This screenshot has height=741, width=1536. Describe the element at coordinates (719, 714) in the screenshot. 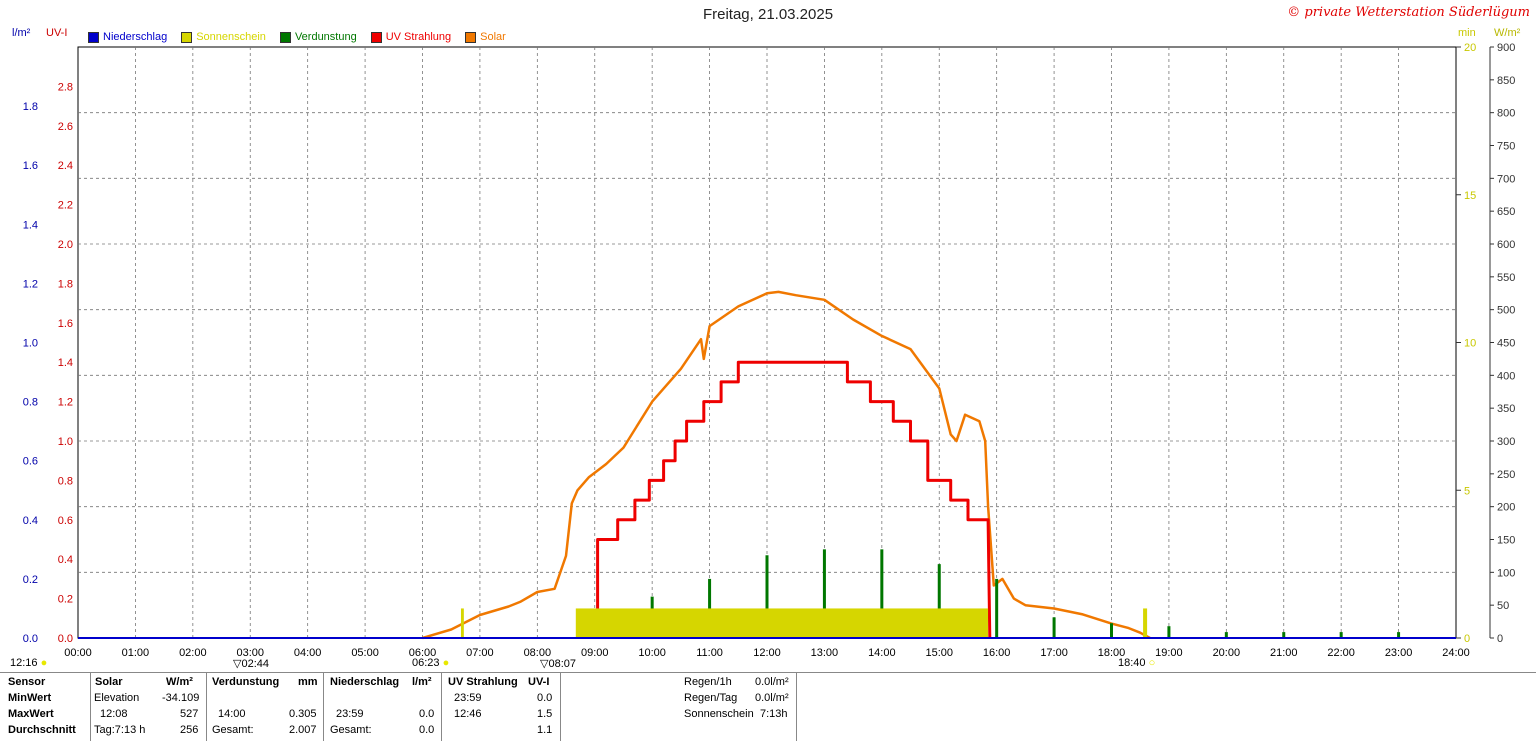

I see `extra-label-sunshine: Sonnenschein` at that location.